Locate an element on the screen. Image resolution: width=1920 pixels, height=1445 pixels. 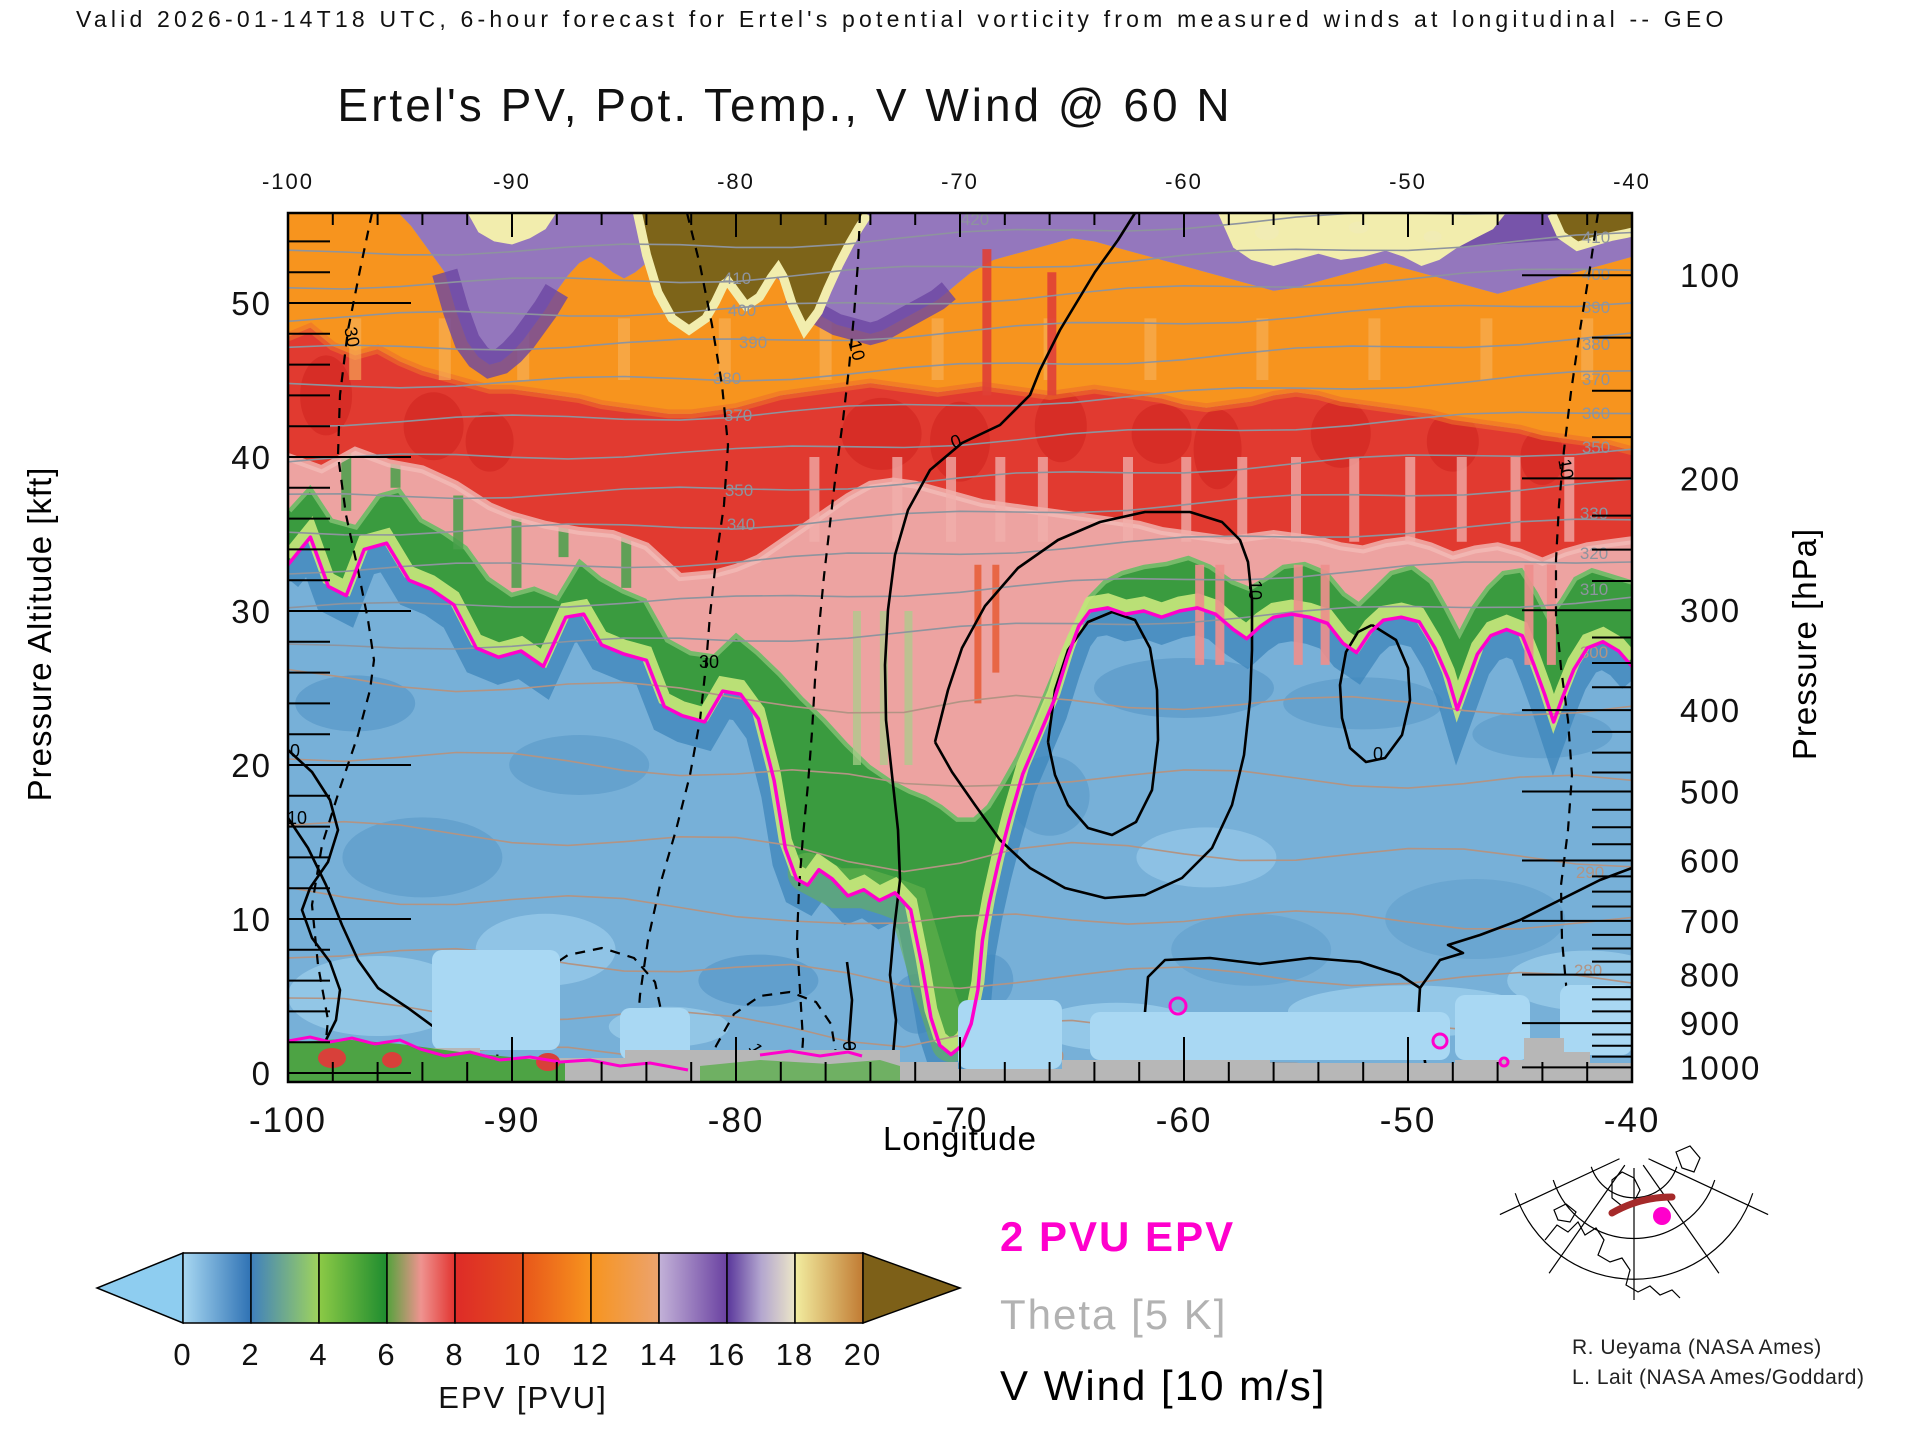
svg-text: 1000 is located at coordinates (1720, 1067).